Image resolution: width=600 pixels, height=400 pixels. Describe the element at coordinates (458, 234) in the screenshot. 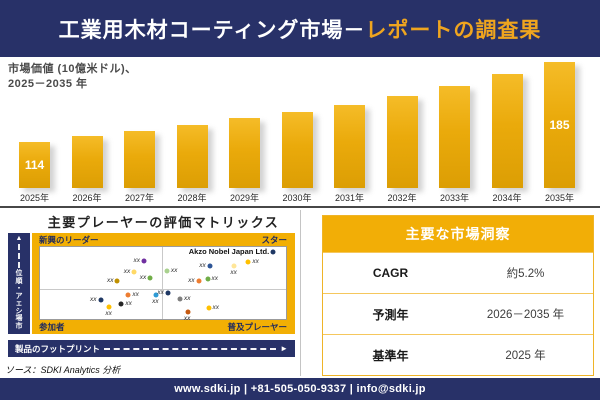

I see `insights-title: 主要な市場洞察` at that location.